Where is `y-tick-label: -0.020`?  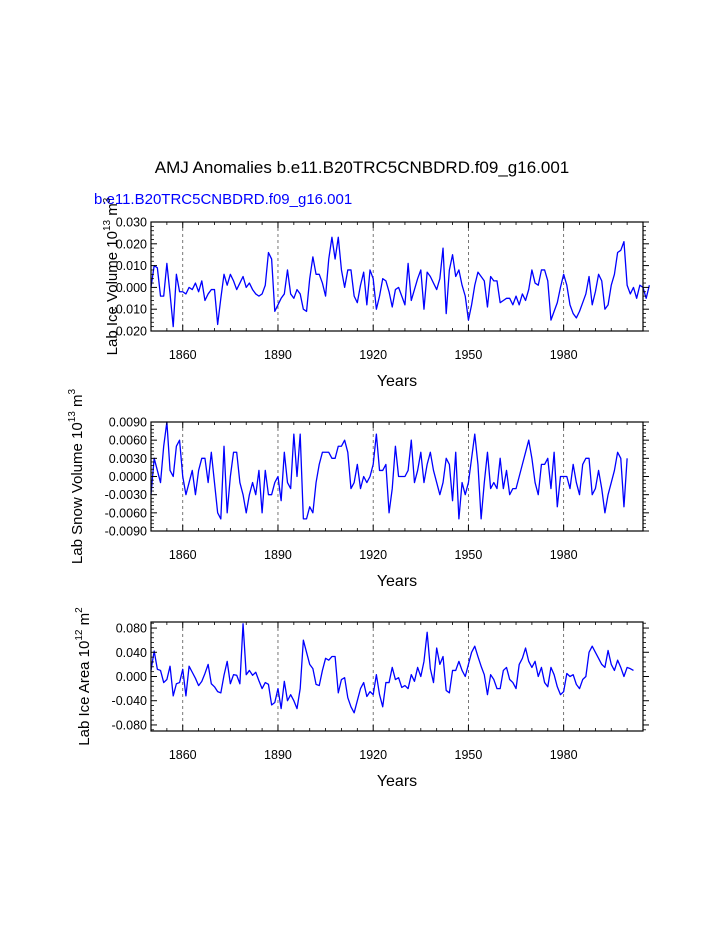
y-tick-label: -0.020 is located at coordinates (129, 332).